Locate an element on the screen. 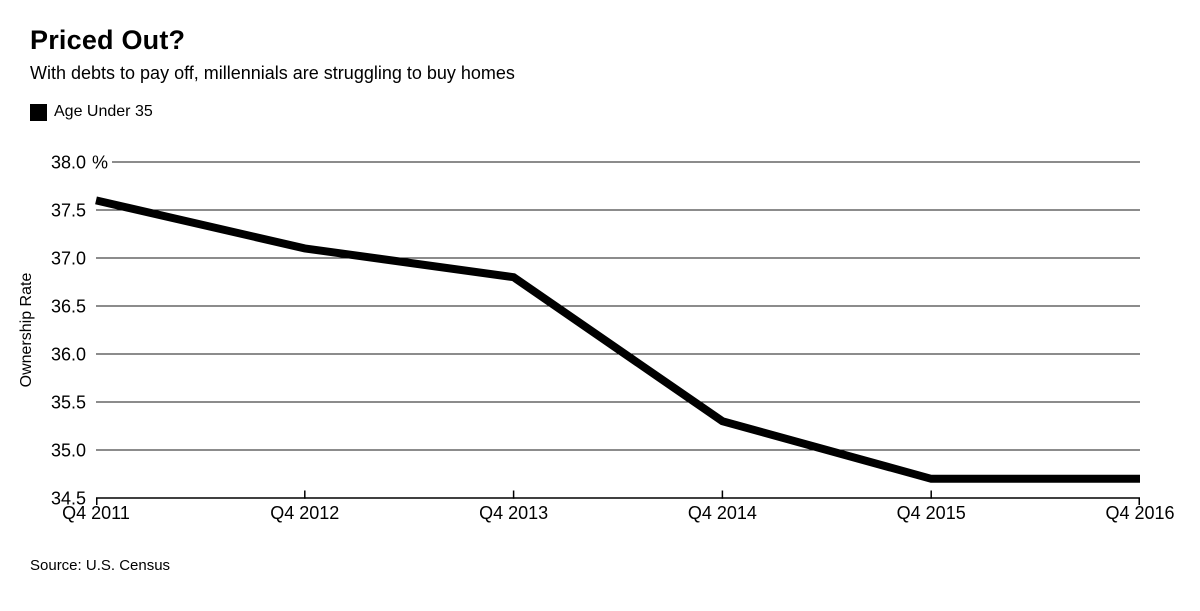 The width and height of the screenshot is (1200, 611). y-tick-label: 34.5 is located at coordinates (68, 499).